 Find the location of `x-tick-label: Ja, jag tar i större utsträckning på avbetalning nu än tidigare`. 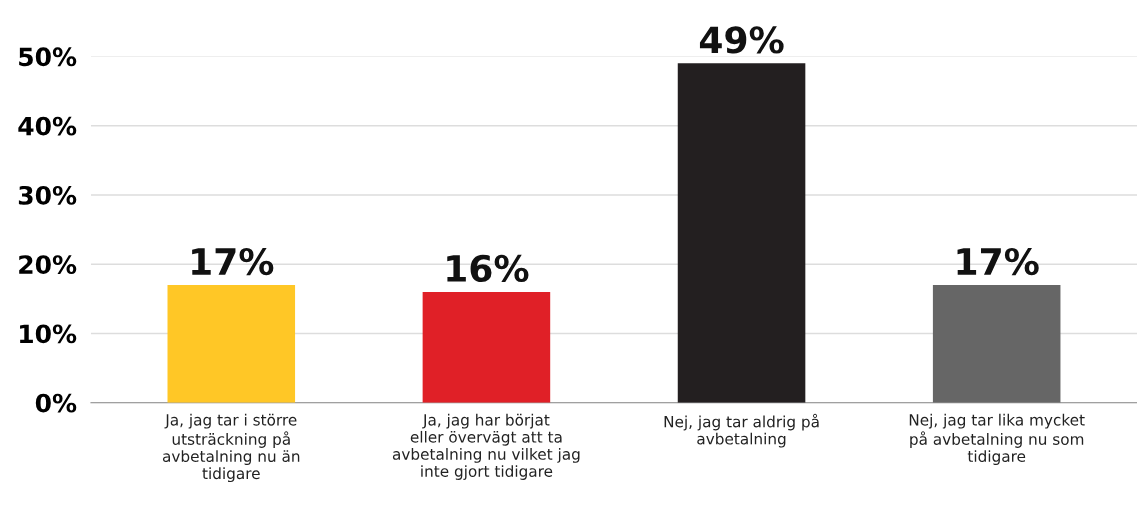

x-tick-label: Ja, jag tar i större utsträckning på avbetalning nu än tidigare is located at coordinates (231, 448).